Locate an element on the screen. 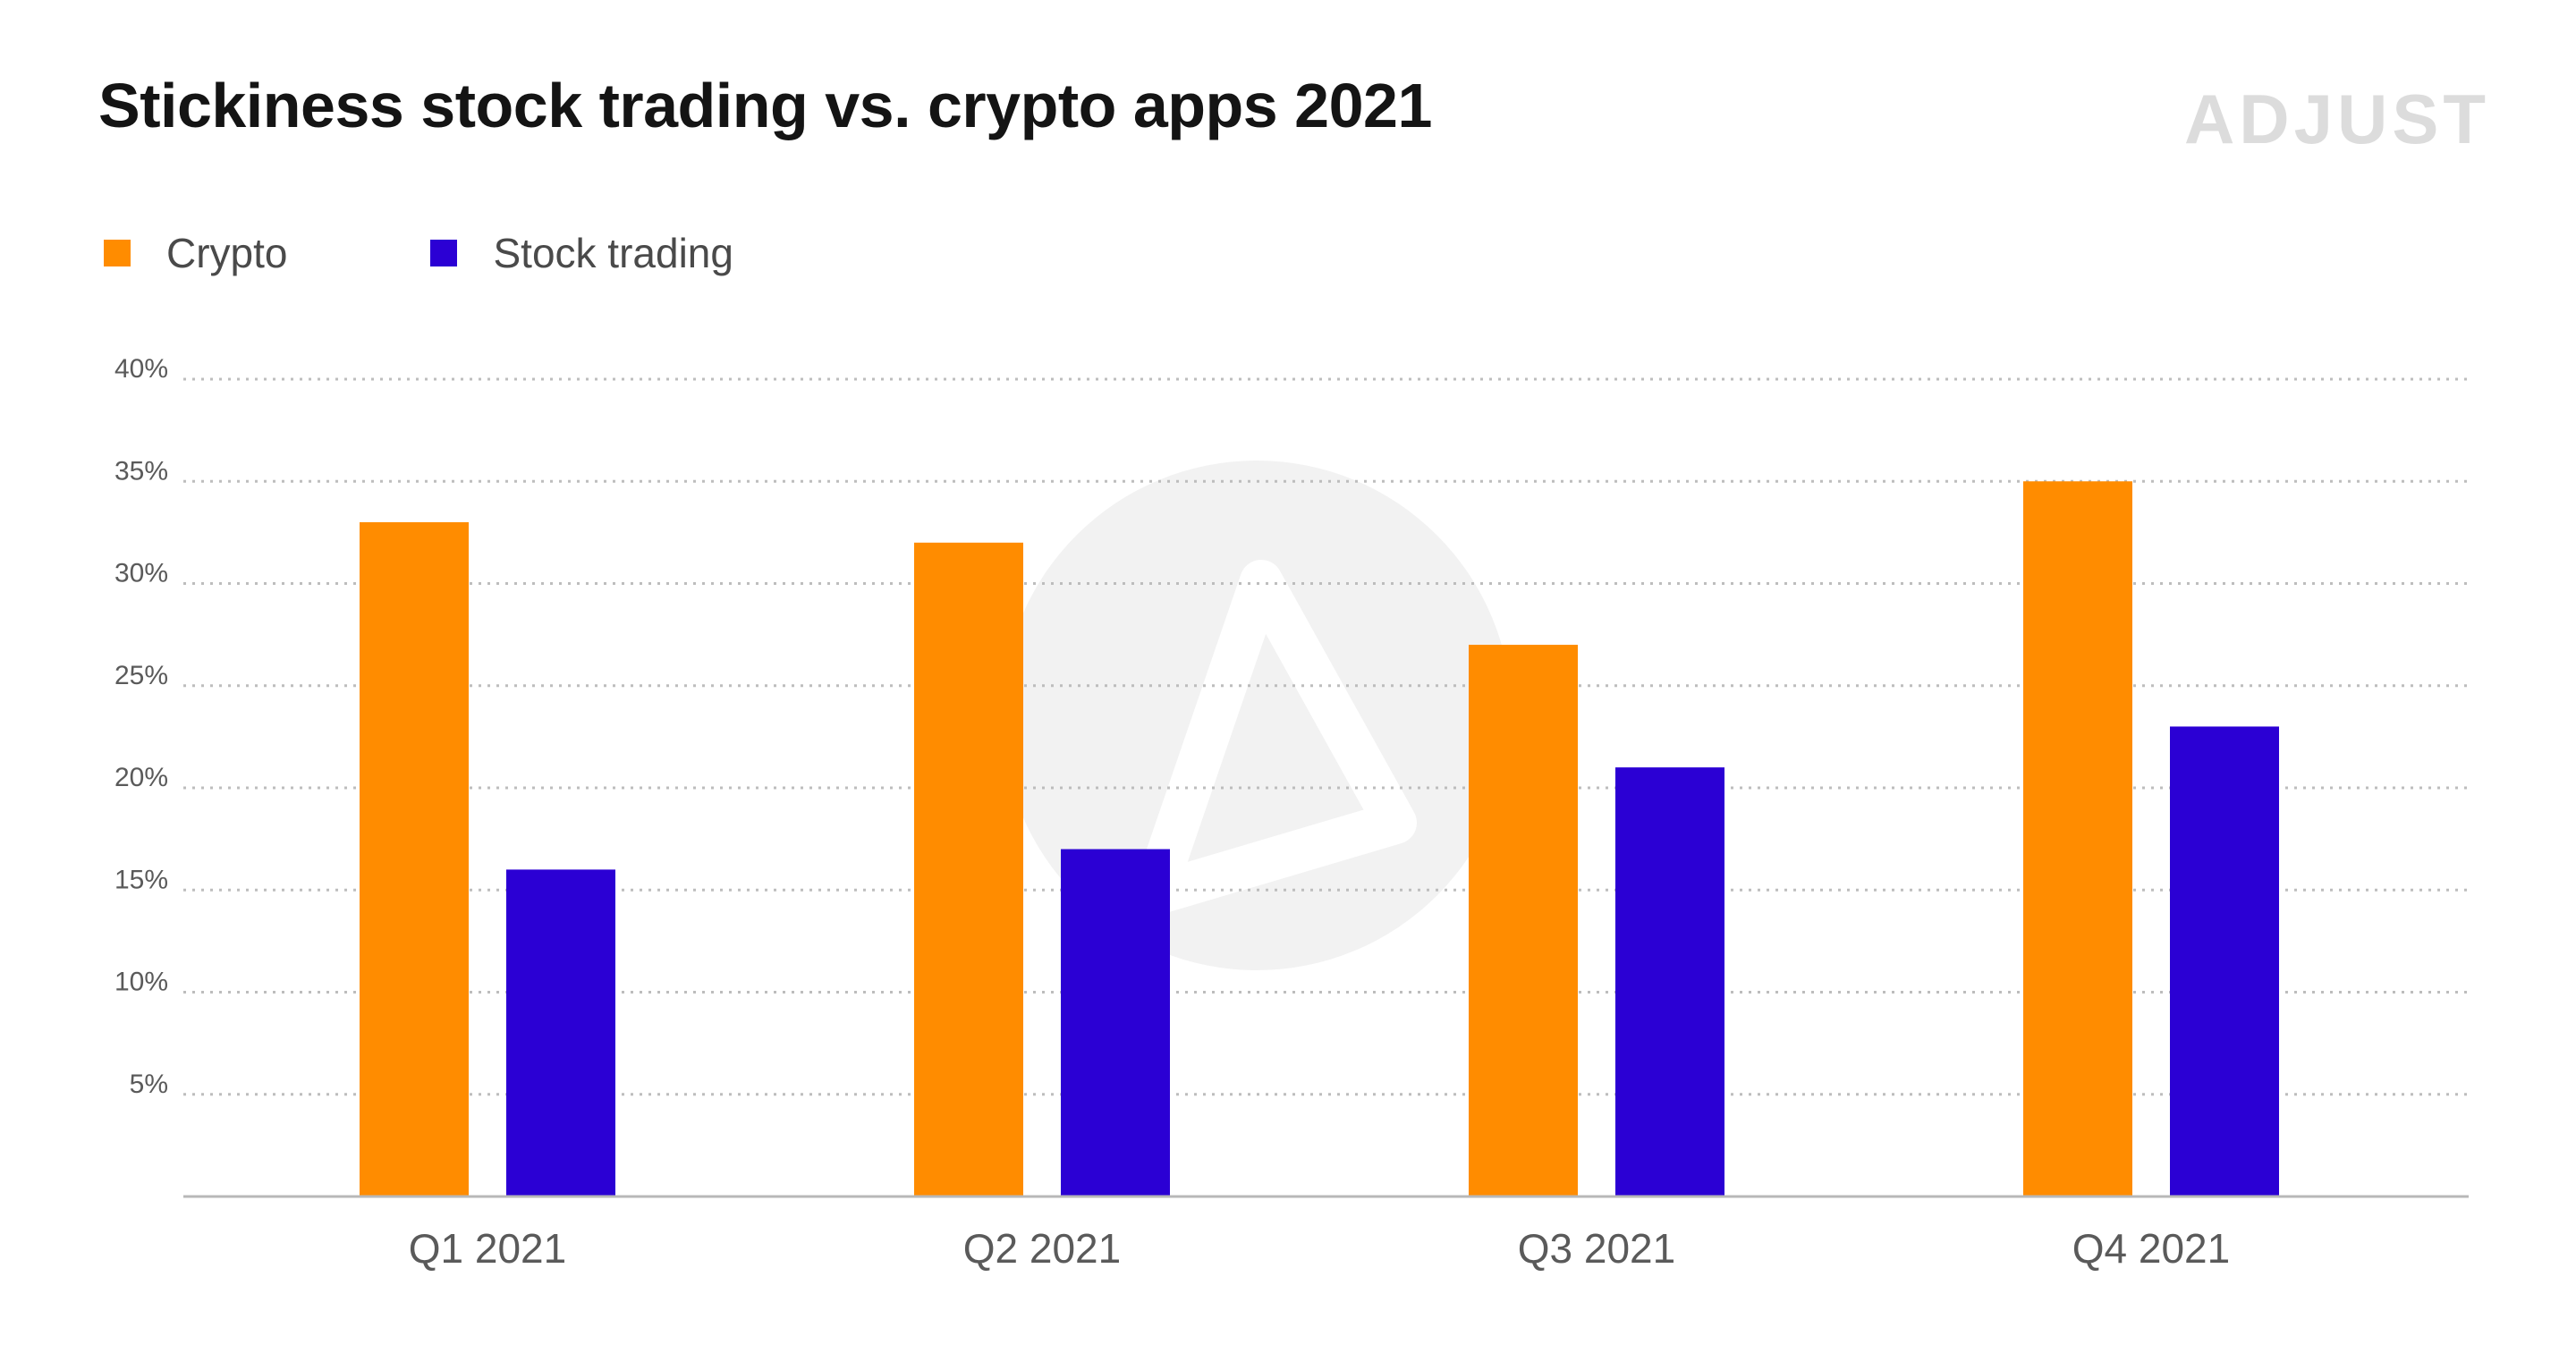 This screenshot has height=1353, width=2576. watermark-logo-mark-icon is located at coordinates (1274, 738).